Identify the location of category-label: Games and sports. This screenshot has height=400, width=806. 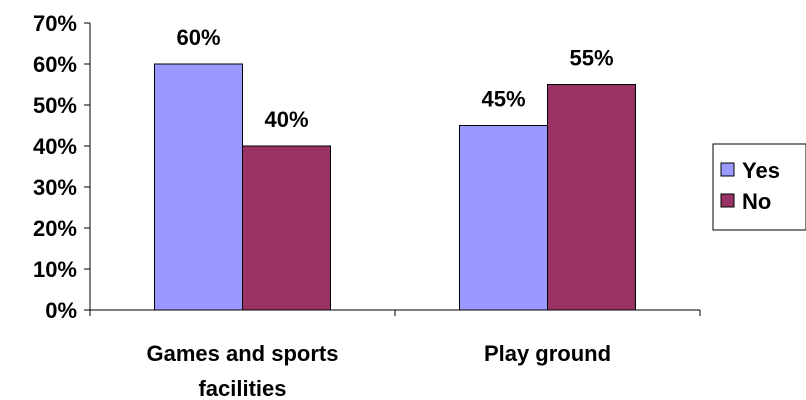
(243, 353).